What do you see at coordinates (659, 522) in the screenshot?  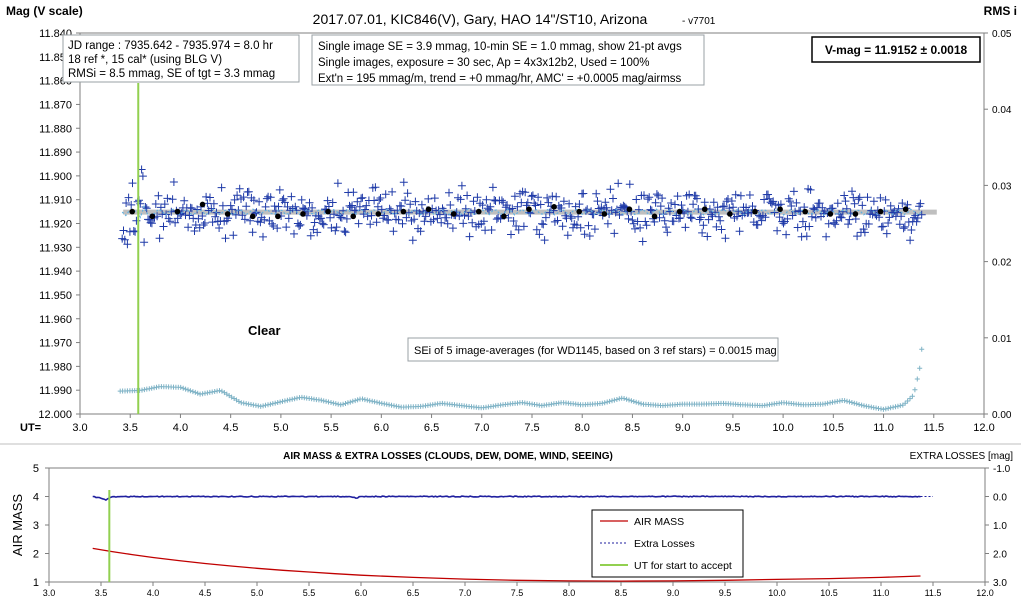 I see `legend-entry: AIR MASS` at bounding box center [659, 522].